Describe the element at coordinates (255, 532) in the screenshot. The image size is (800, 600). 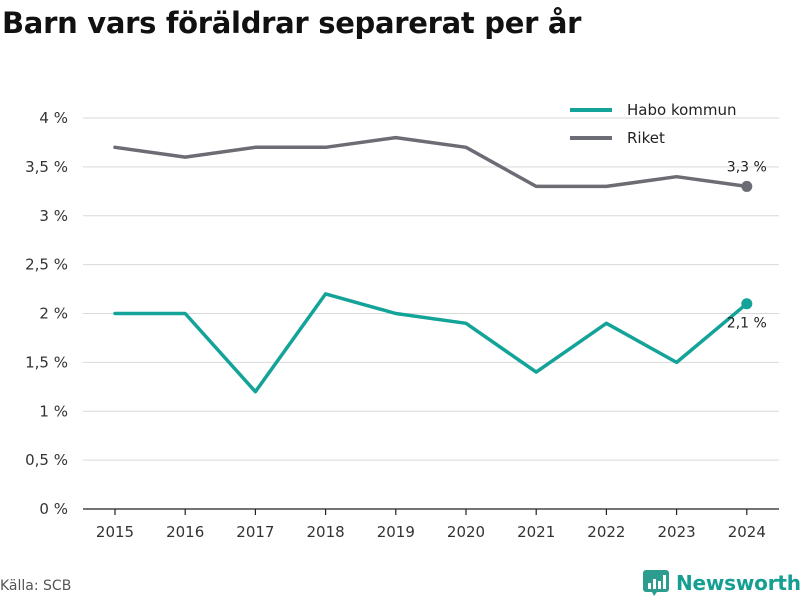
I see `x-tick-label: 2017` at that location.